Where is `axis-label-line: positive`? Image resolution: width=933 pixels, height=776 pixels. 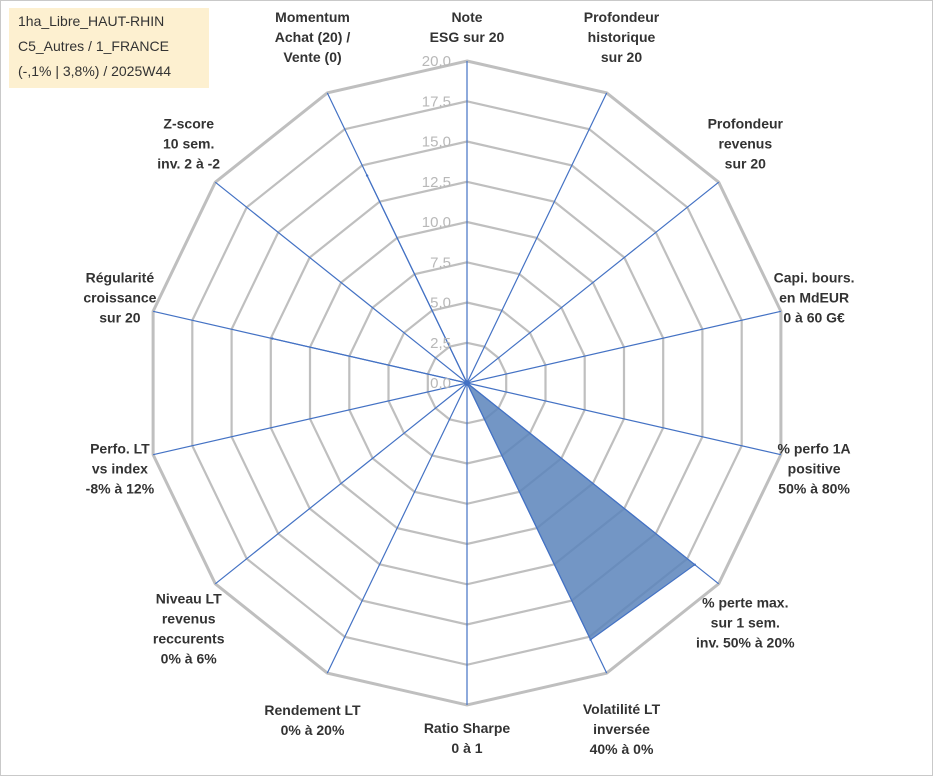
axis-label-line: positive is located at coordinates (814, 468).